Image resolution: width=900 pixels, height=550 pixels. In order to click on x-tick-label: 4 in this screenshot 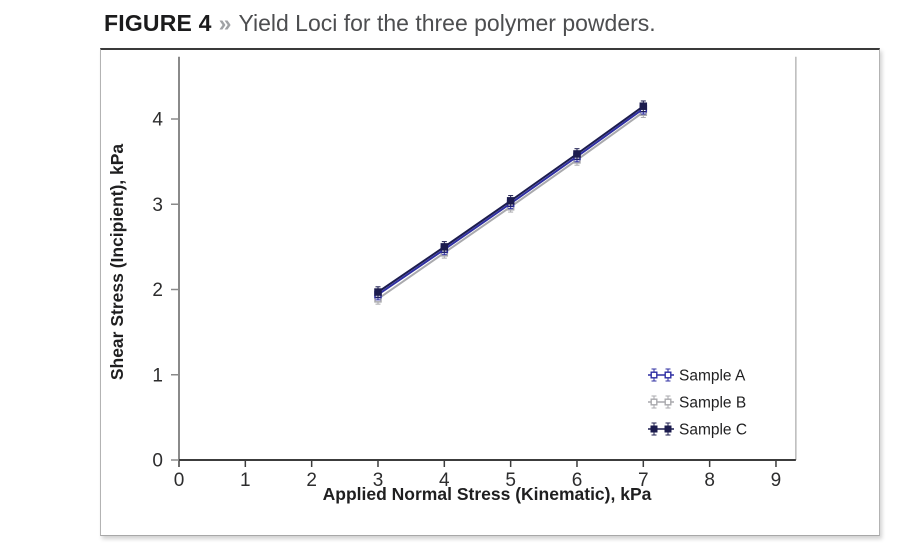, I will do `click(444, 480)`.